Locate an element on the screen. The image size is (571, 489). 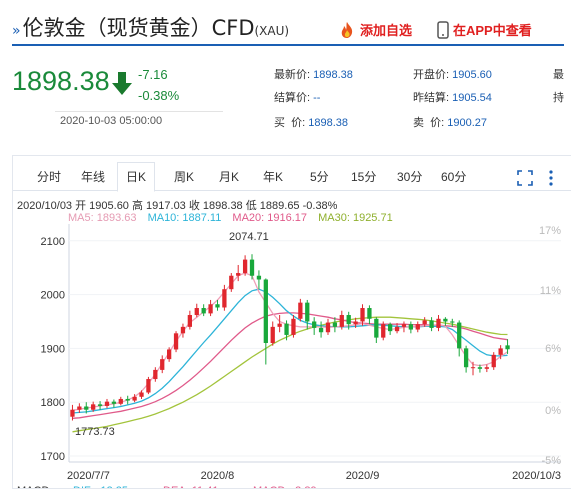
double-chevron-icon: » is located at coordinates (16, 31).